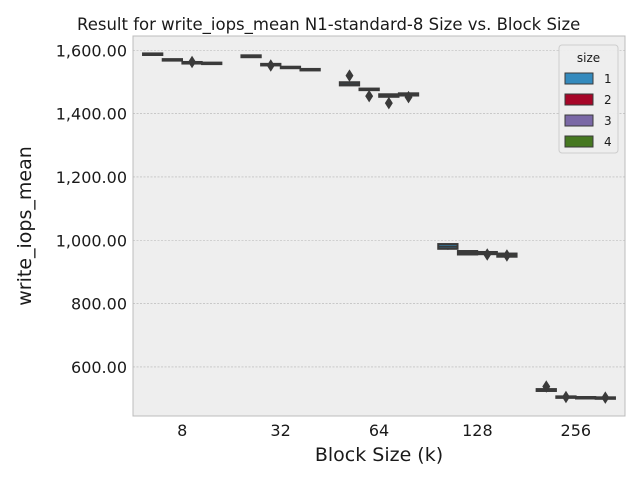 This screenshot has height=485, width=640. I want to click on x-tick-label: 8, so click(182, 430).